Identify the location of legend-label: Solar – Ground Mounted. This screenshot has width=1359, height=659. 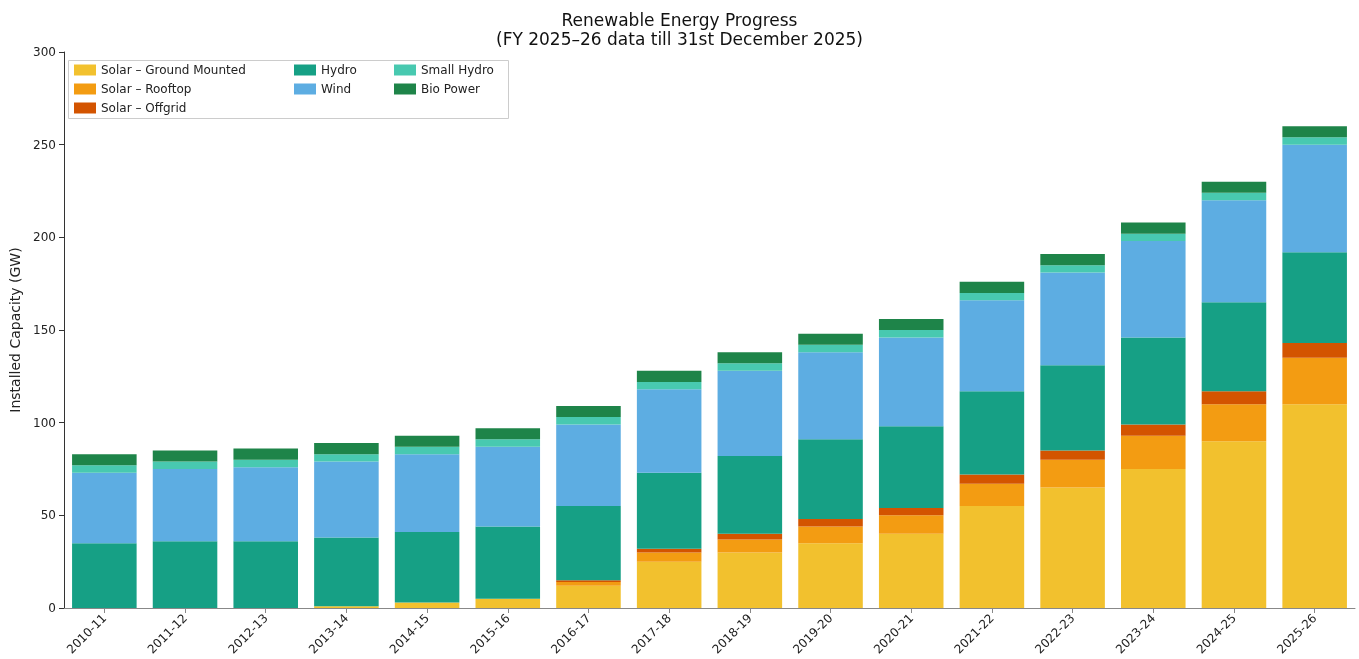
(173, 70).